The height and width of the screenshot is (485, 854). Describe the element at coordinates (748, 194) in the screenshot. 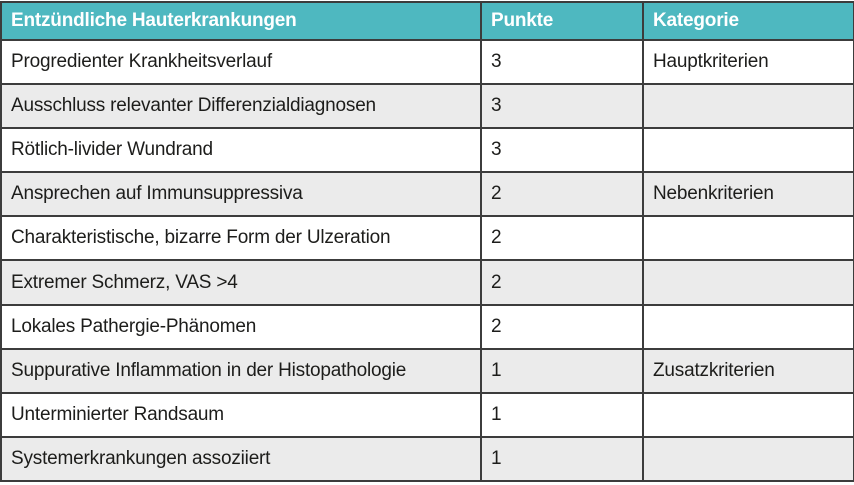

I see `category-cell: Nebenkriterien` at that location.